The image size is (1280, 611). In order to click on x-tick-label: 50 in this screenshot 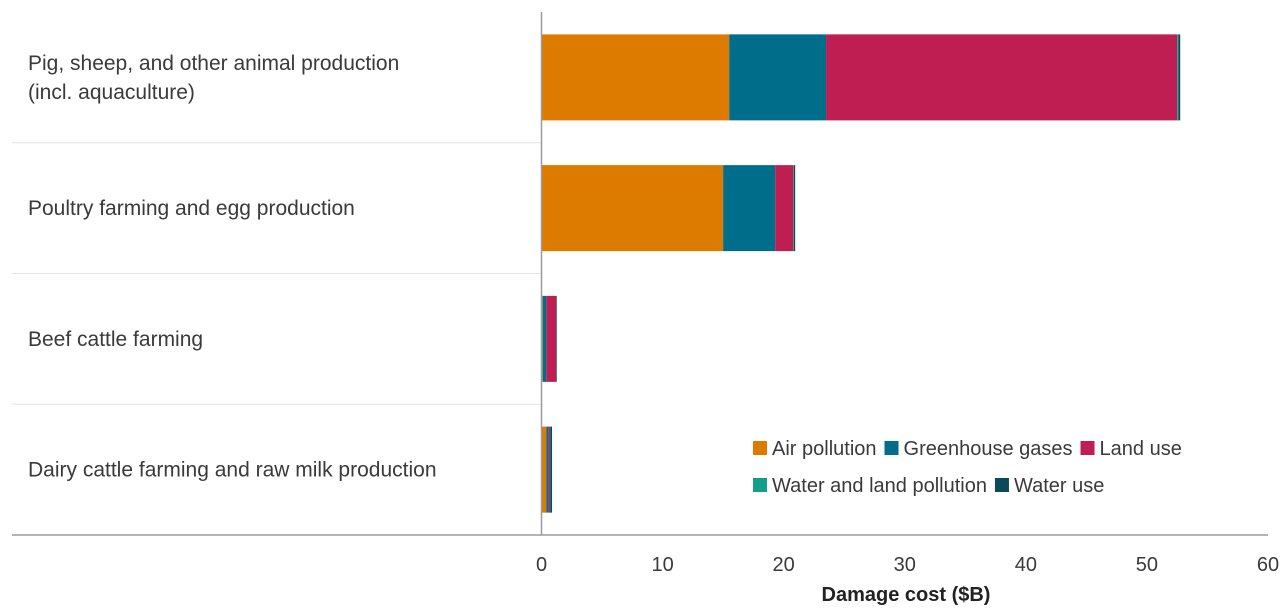, I will do `click(1147, 565)`.